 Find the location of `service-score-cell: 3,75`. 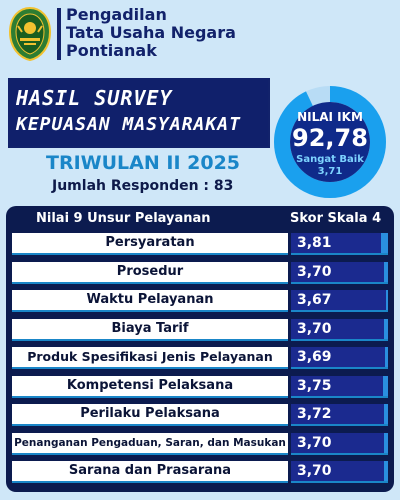

service-score-cell: 3,75 is located at coordinates (339, 386).